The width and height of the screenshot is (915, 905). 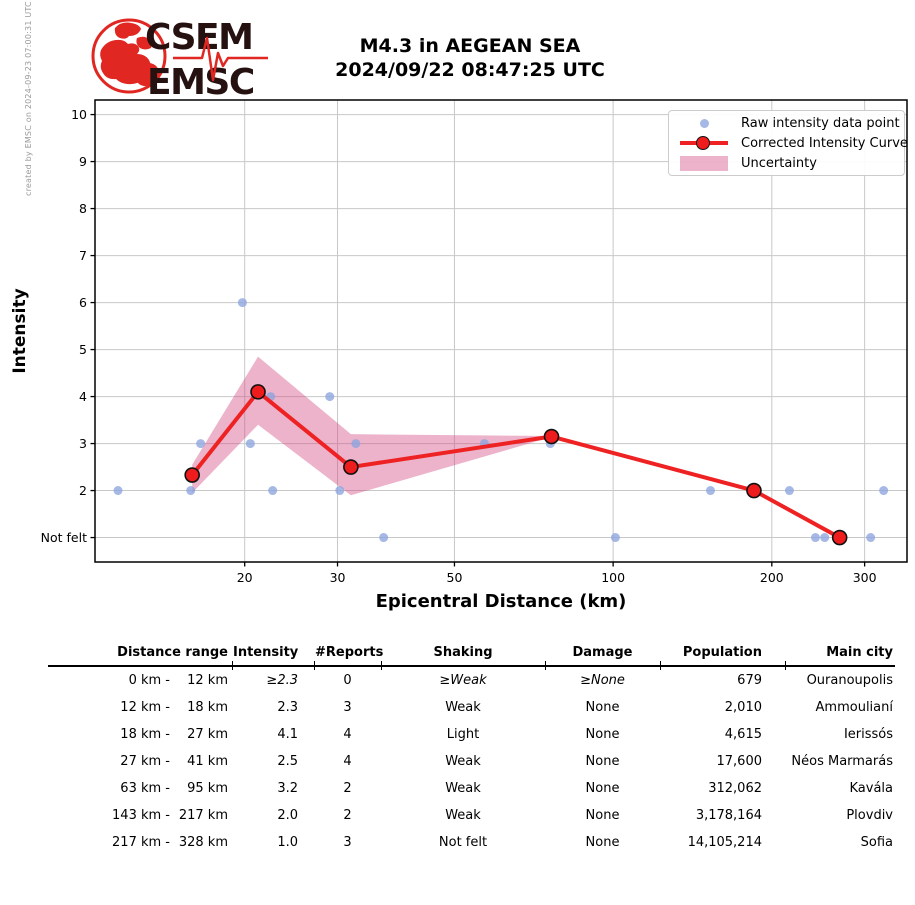 What do you see at coordinates (470, 46) in the screenshot?
I see `event-title: M4.3 in AEGEAN SEA` at bounding box center [470, 46].